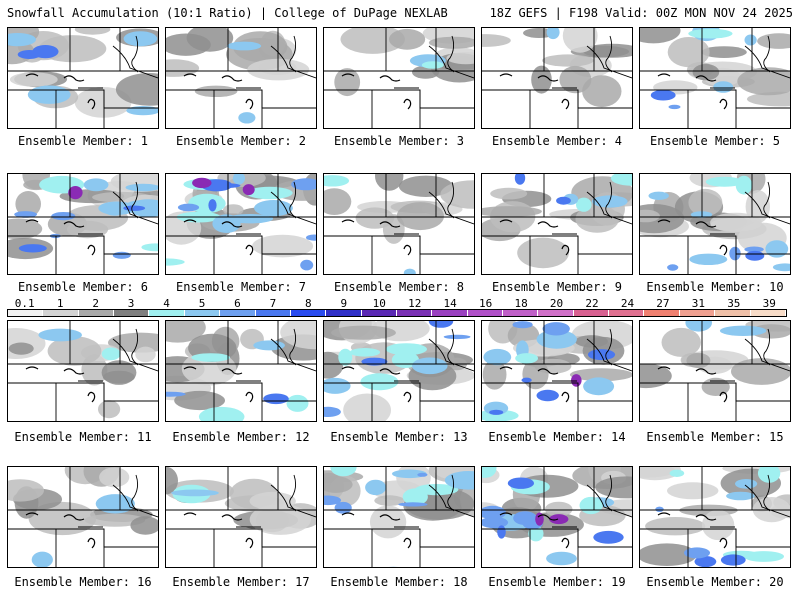  Describe the element at coordinates (273, 303) in the screenshot. I see `color-scale-tick-label: 7` at that location.